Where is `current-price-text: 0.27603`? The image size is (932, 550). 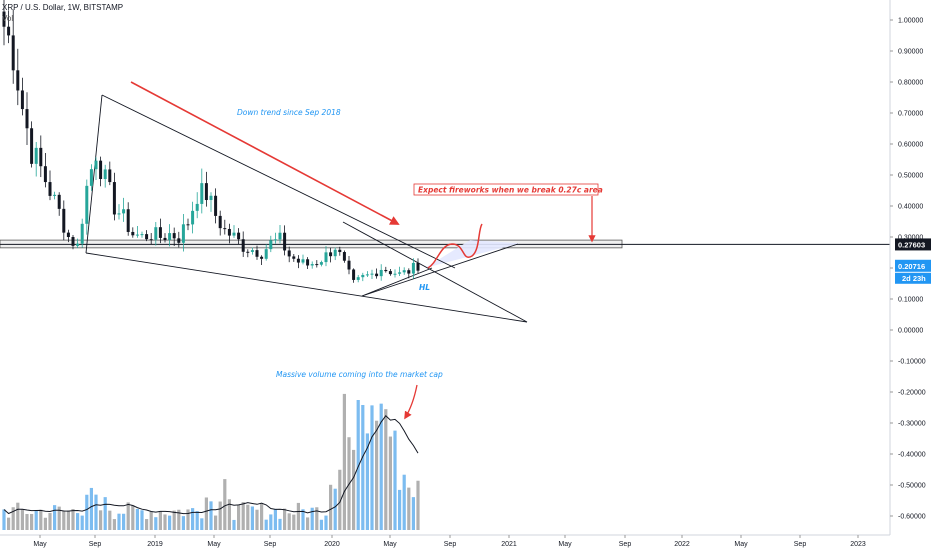
current-price-text: 0.27603 is located at coordinates (911, 244).